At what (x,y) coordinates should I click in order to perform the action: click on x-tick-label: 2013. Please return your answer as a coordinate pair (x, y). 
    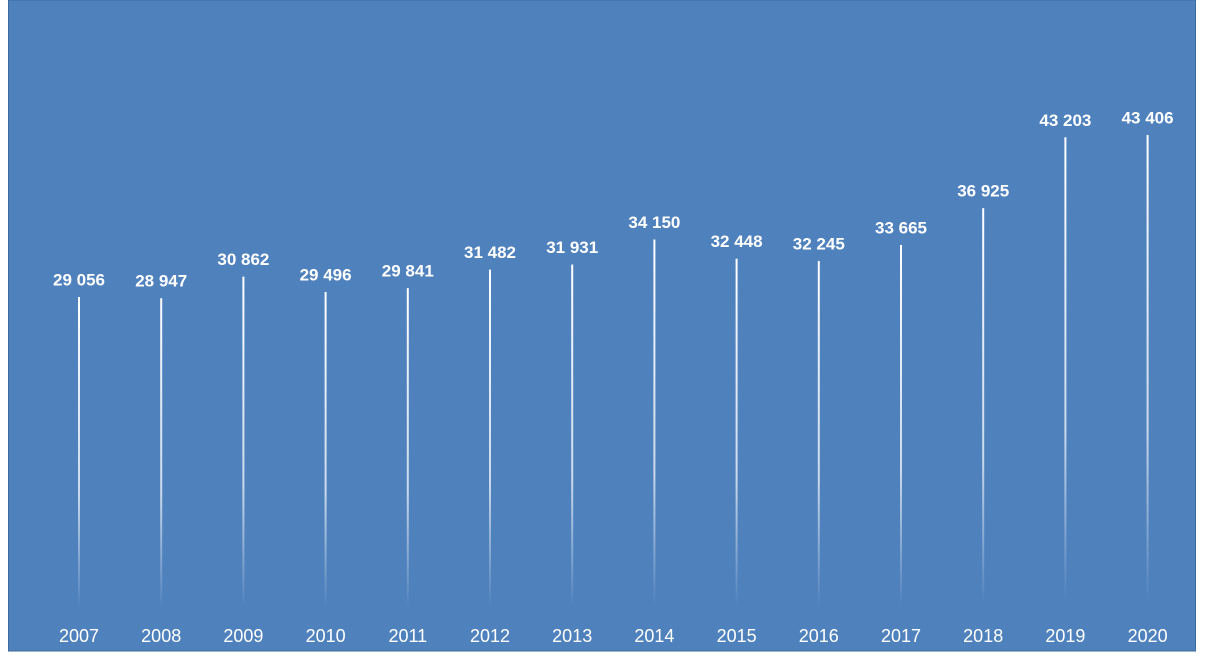
    Looking at the image, I should click on (572, 636).